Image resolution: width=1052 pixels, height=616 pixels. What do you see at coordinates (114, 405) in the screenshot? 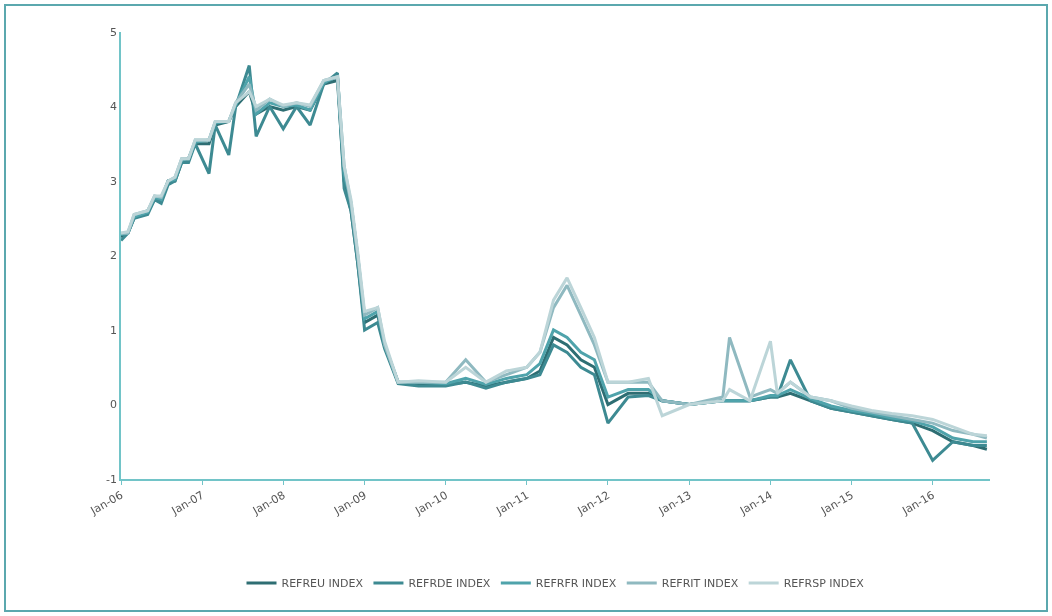
I see `y-tick-label: 0` at bounding box center [114, 405].